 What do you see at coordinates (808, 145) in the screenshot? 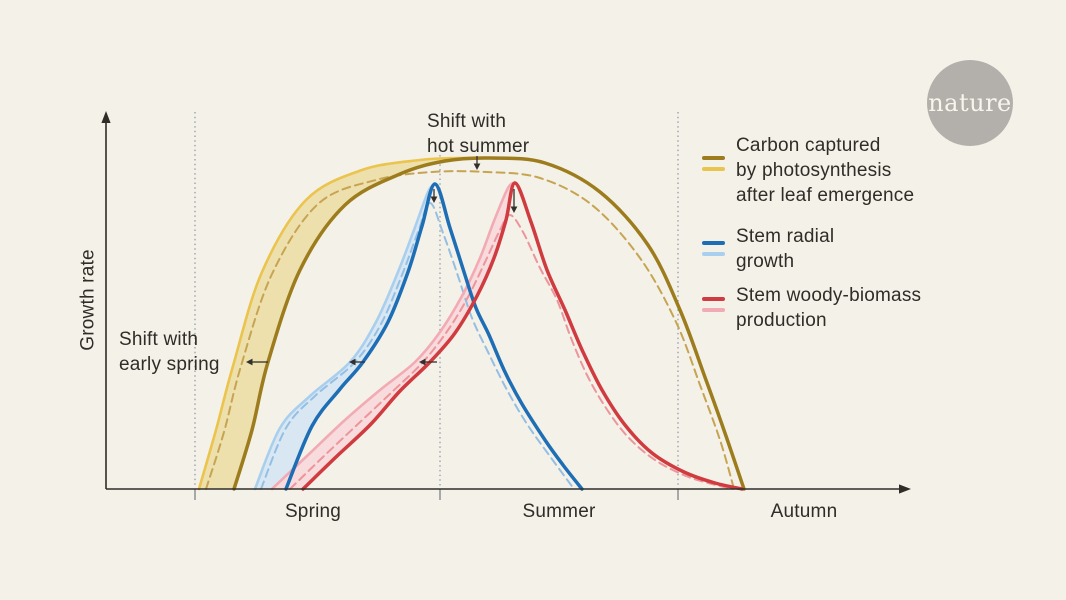
I see `legend-label-carbon-line1: Carbon captured` at bounding box center [808, 145].